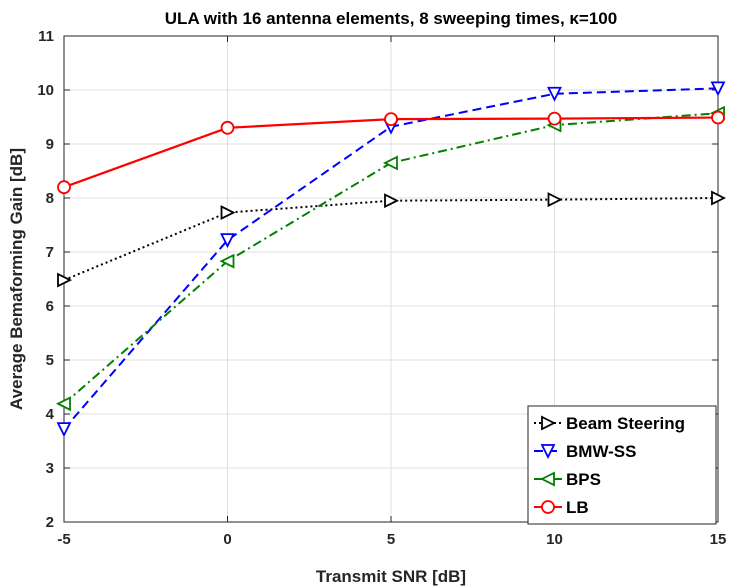 The width and height of the screenshot is (738, 588). I want to click on x-tick-label: 15, so click(718, 539).